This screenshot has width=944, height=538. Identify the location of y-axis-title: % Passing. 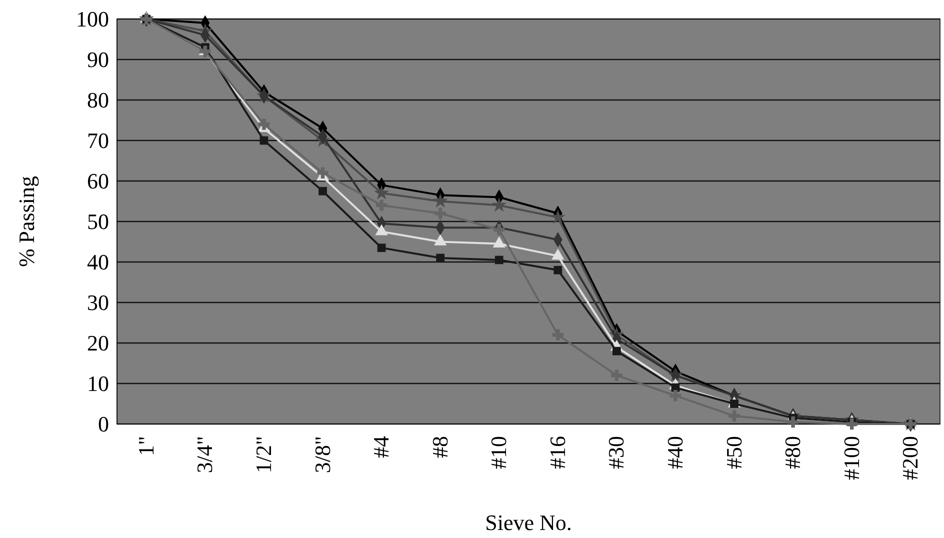
(26, 222).